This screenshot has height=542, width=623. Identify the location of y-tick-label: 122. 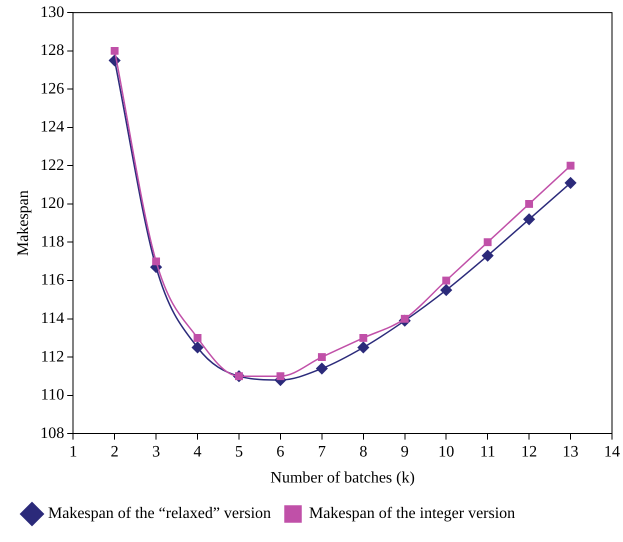
(52, 165).